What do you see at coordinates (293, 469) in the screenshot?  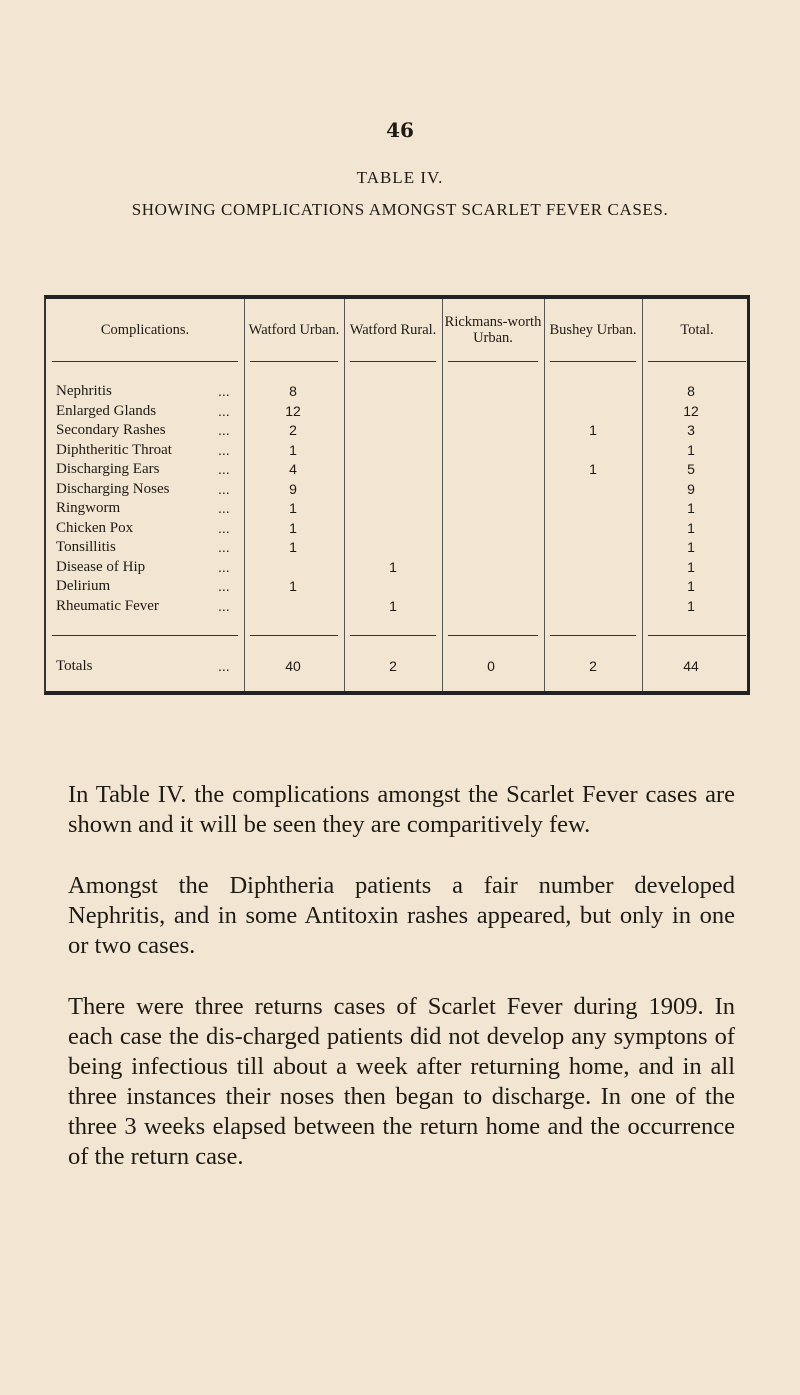 I see `cell-value: 4` at bounding box center [293, 469].